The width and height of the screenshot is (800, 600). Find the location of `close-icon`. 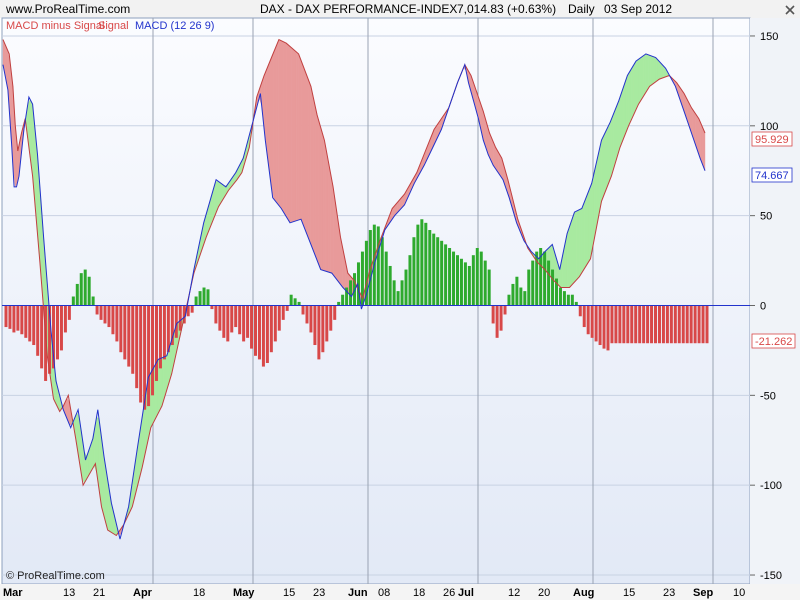

close-icon is located at coordinates (790, 10).